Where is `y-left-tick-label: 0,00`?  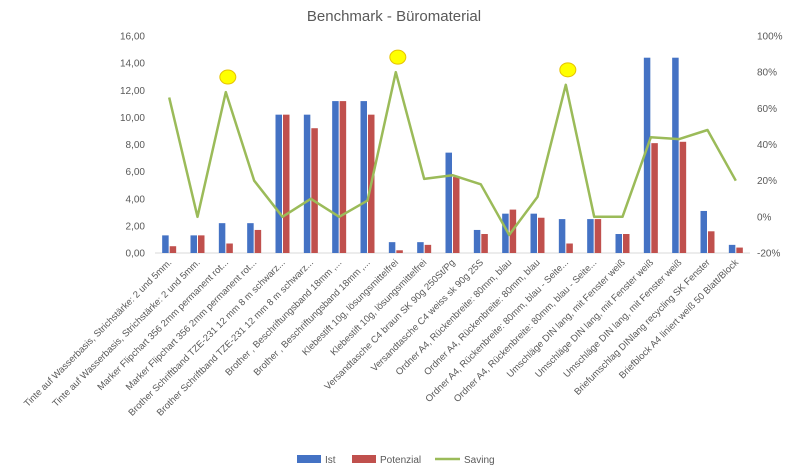
y-left-tick-label: 0,00 is located at coordinates (136, 254).